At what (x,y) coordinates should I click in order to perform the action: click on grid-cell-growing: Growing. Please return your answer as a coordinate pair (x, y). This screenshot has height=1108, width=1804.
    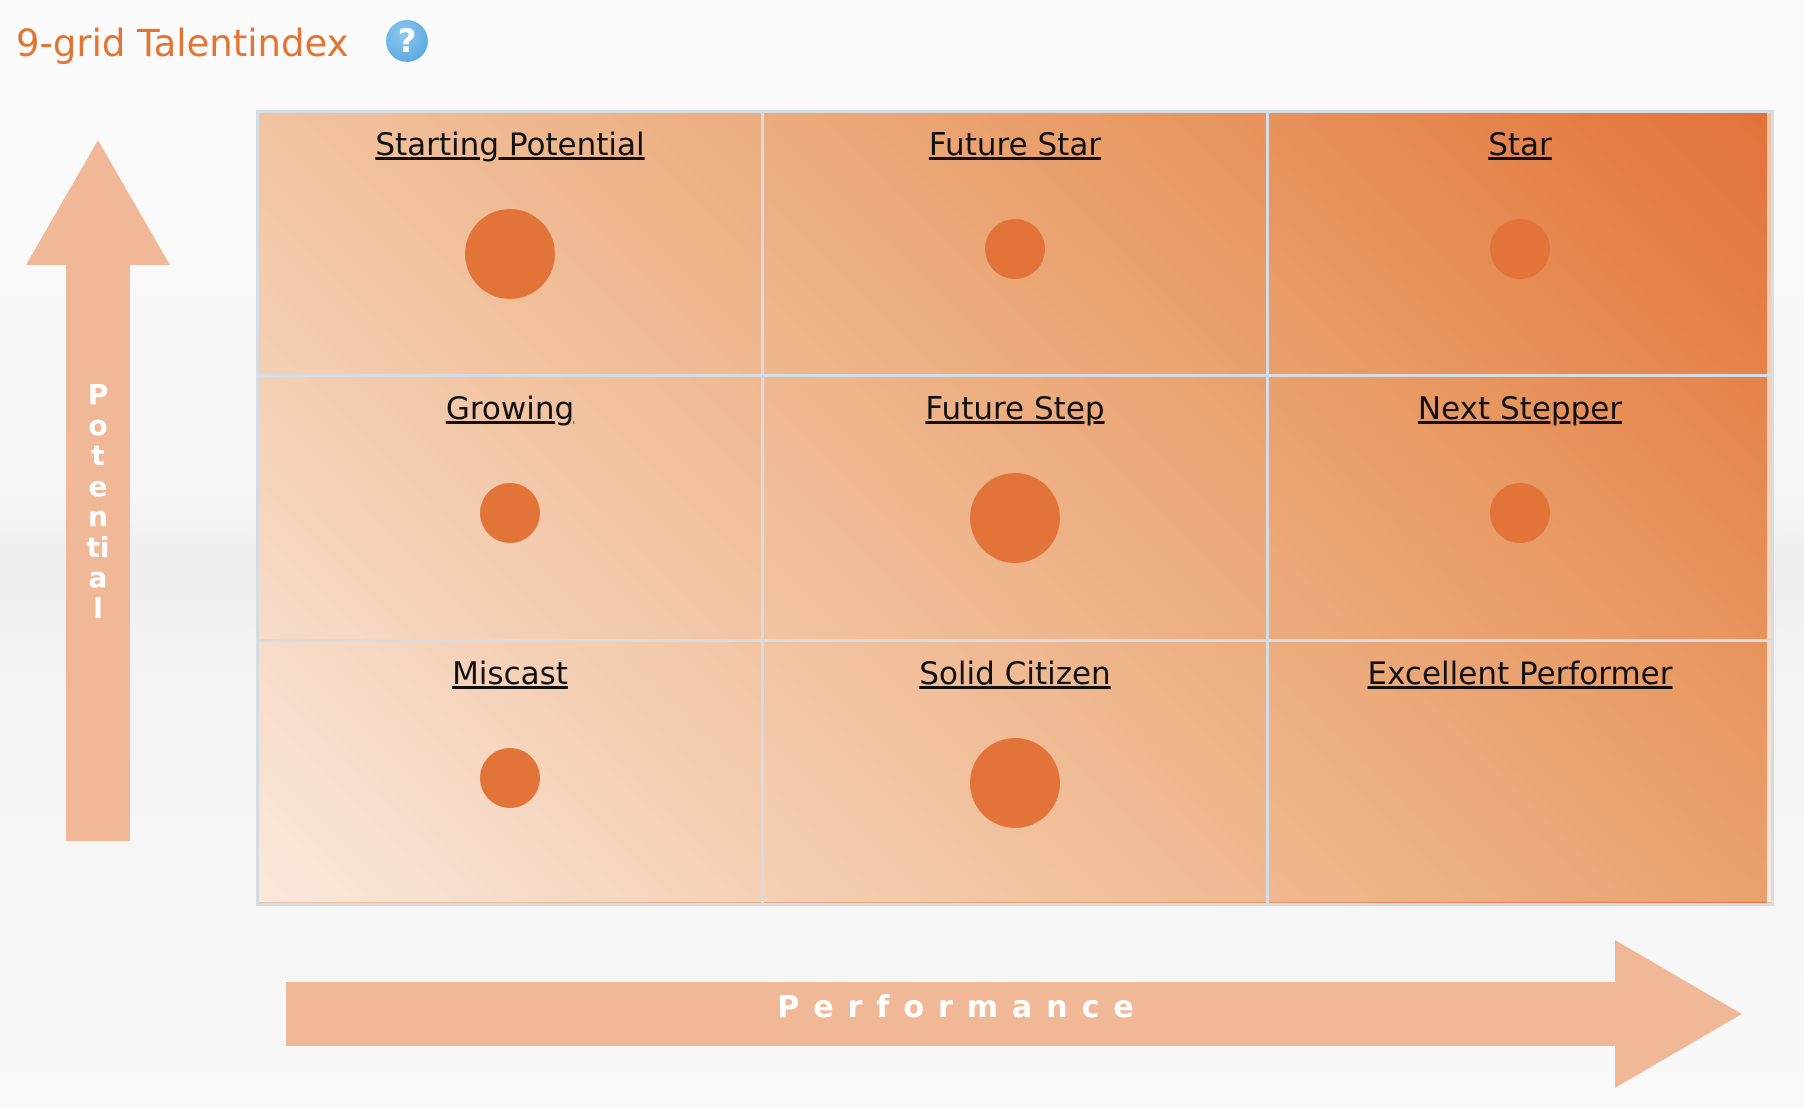
    Looking at the image, I should click on (510, 508).